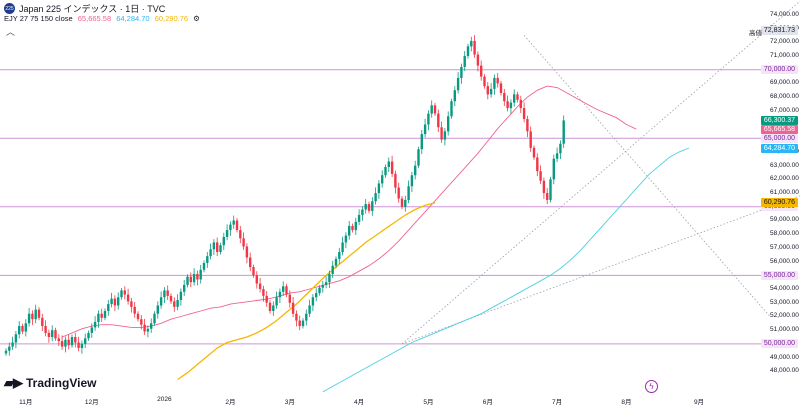 The height and width of the screenshot is (406, 800). I want to click on tradingview-logo: ▰▶ TradingView, so click(50, 383).